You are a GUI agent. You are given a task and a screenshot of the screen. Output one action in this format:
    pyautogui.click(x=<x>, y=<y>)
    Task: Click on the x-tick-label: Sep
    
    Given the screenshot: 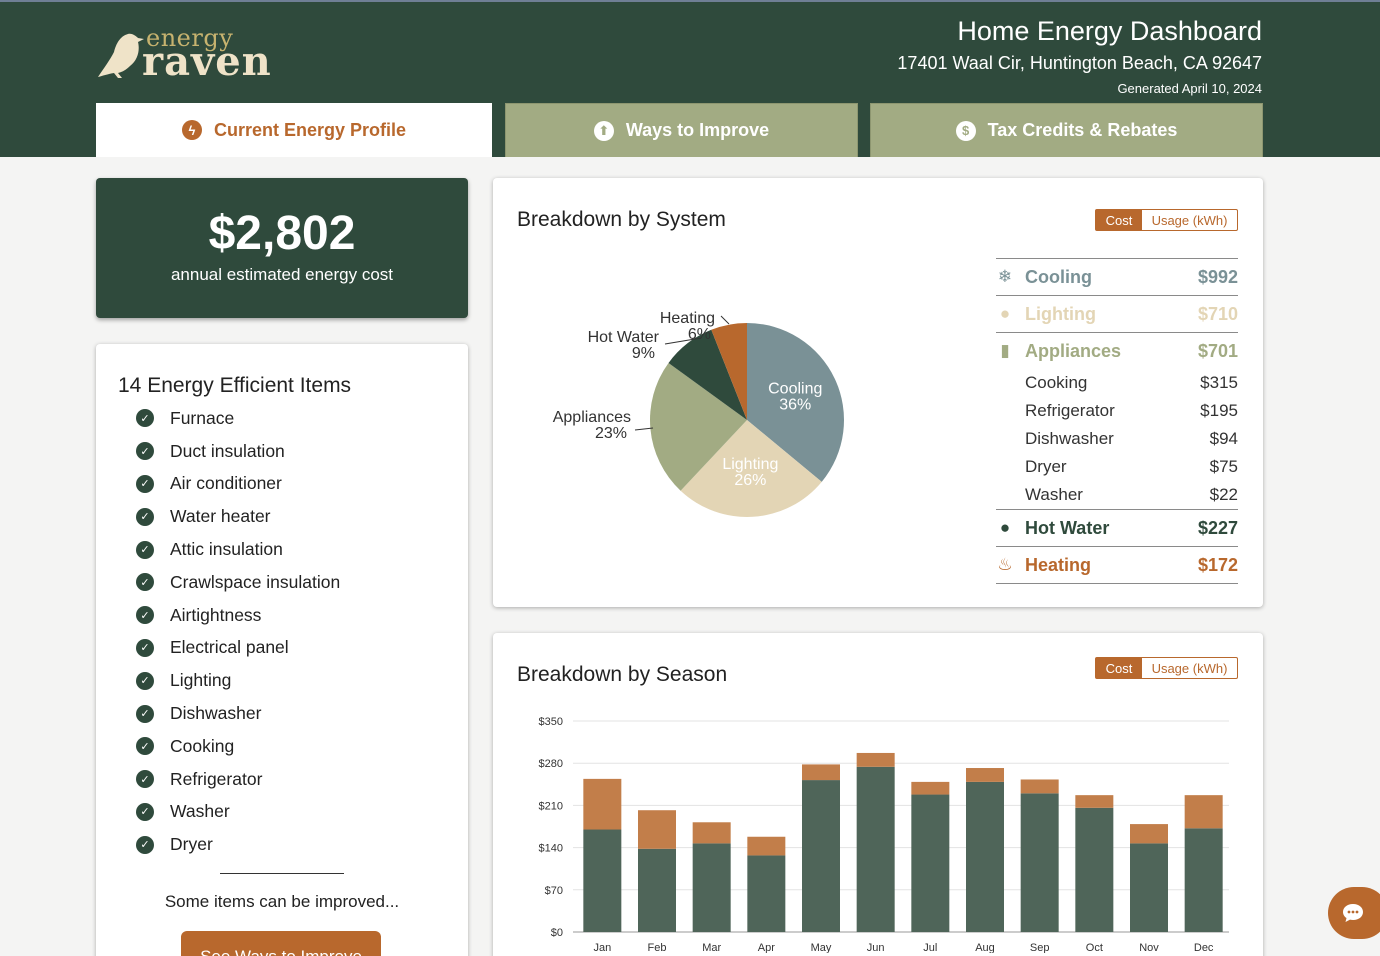 What is the action you would take?
    pyautogui.click(x=1040, y=947)
    